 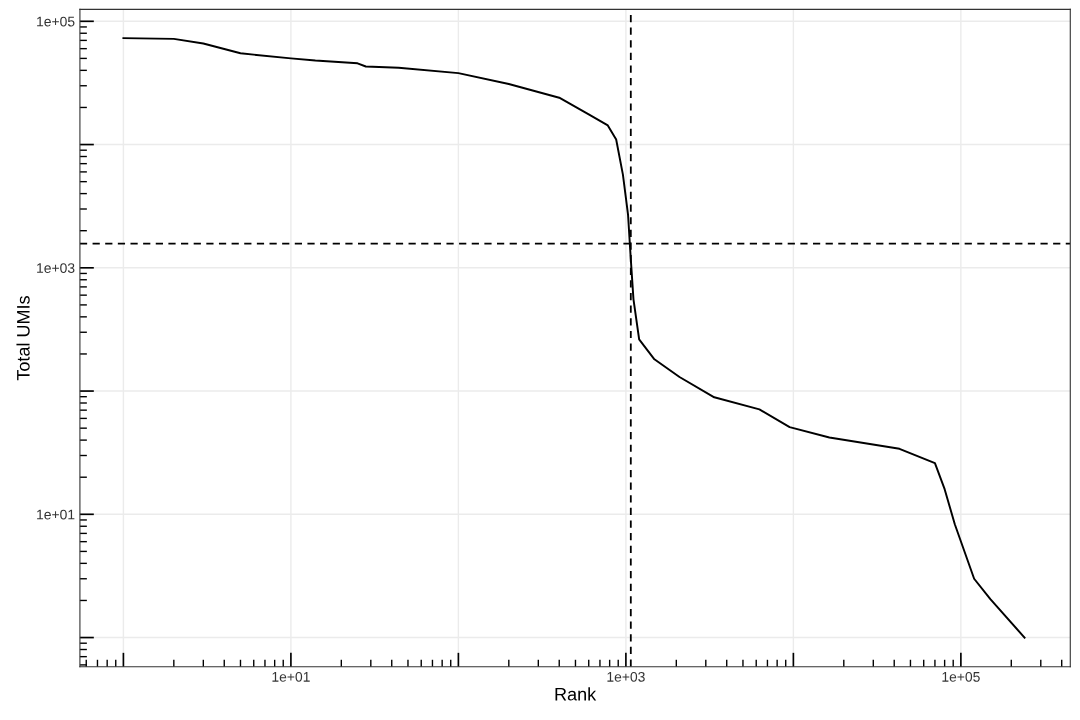 What do you see at coordinates (626, 676) in the screenshot?
I see `x-tick-label: 1e+03` at bounding box center [626, 676].